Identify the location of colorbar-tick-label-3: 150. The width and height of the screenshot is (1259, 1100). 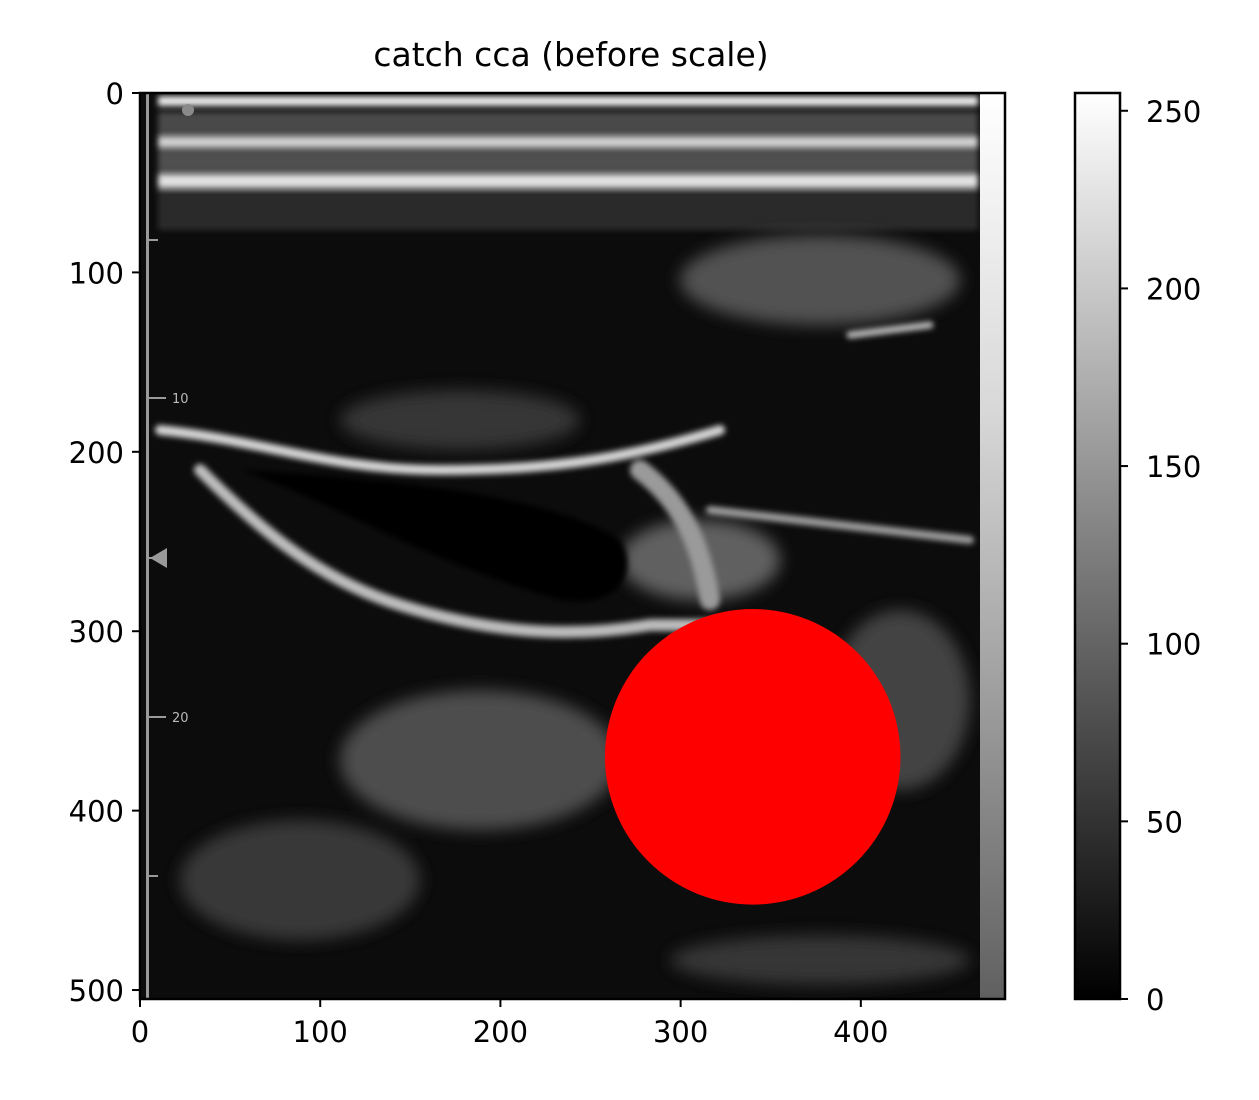
(1173, 467).